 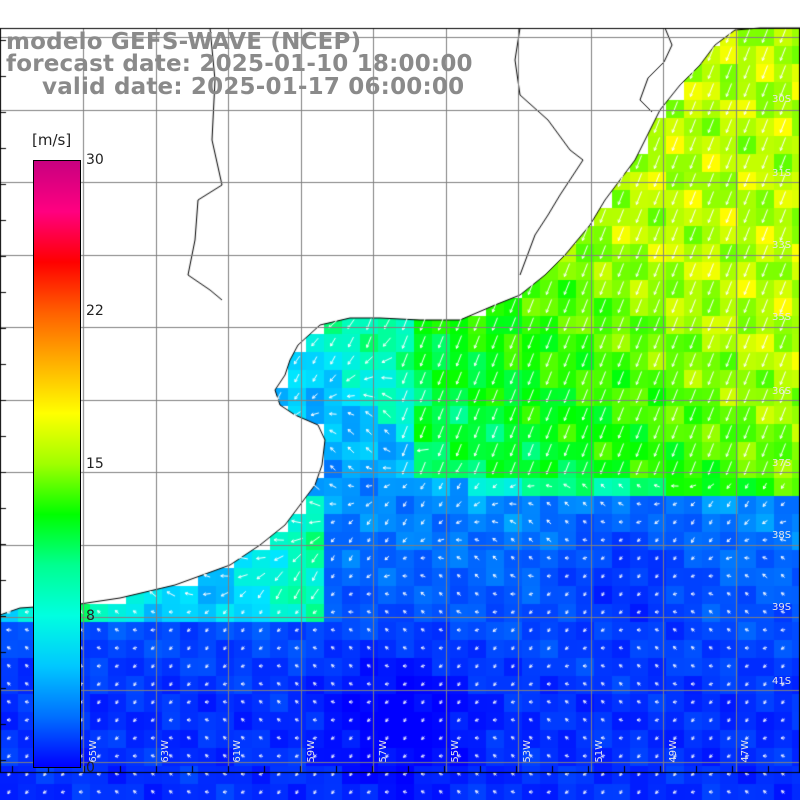 What do you see at coordinates (57, 464) in the screenshot?
I see `wind-speed-colorbar` at bounding box center [57, 464].